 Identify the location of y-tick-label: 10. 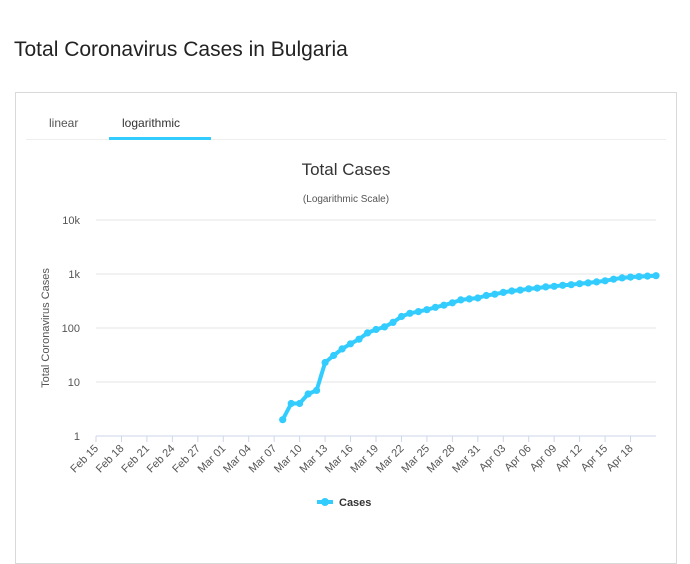
(74, 383).